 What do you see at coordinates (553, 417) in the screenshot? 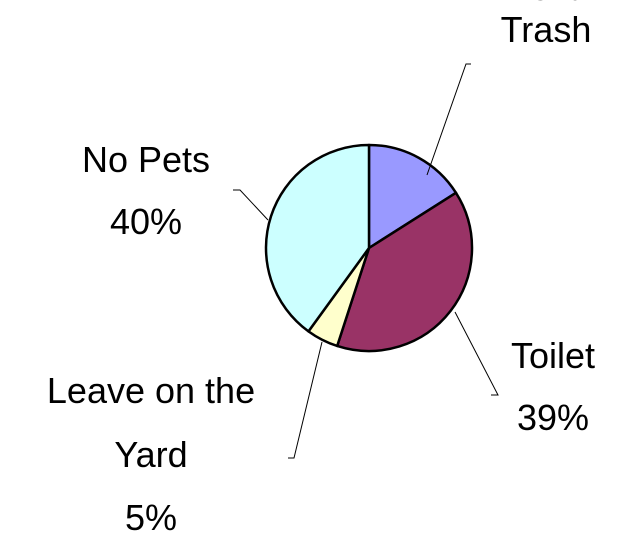
I see `slice-label-toilet-line-2: 39%` at bounding box center [553, 417].